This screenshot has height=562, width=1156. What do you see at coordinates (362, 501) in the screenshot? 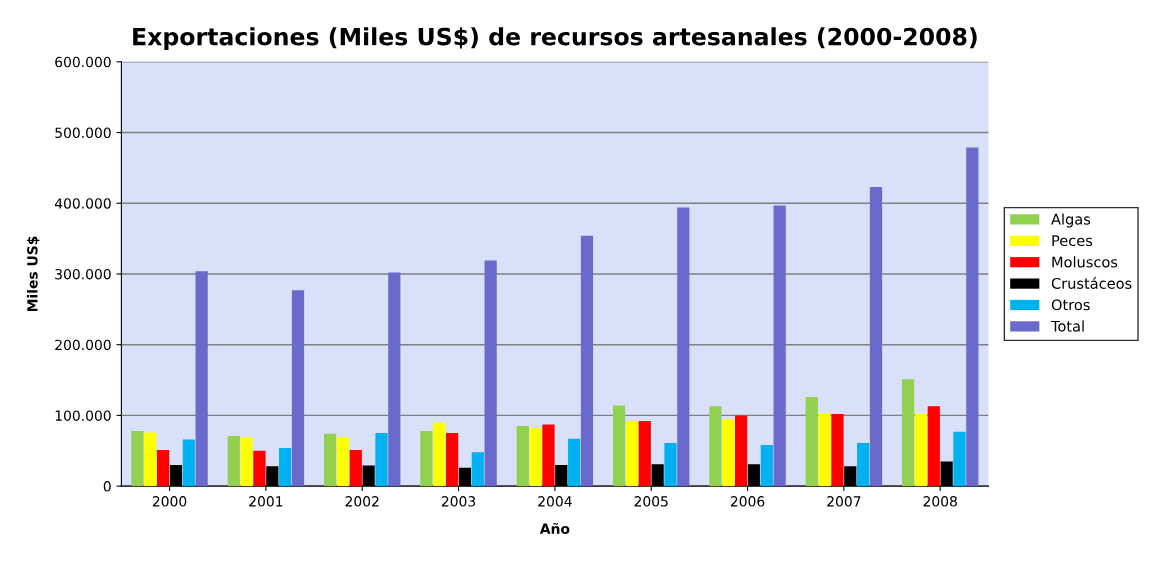
I see `x-tick-label: 2002` at bounding box center [362, 501].